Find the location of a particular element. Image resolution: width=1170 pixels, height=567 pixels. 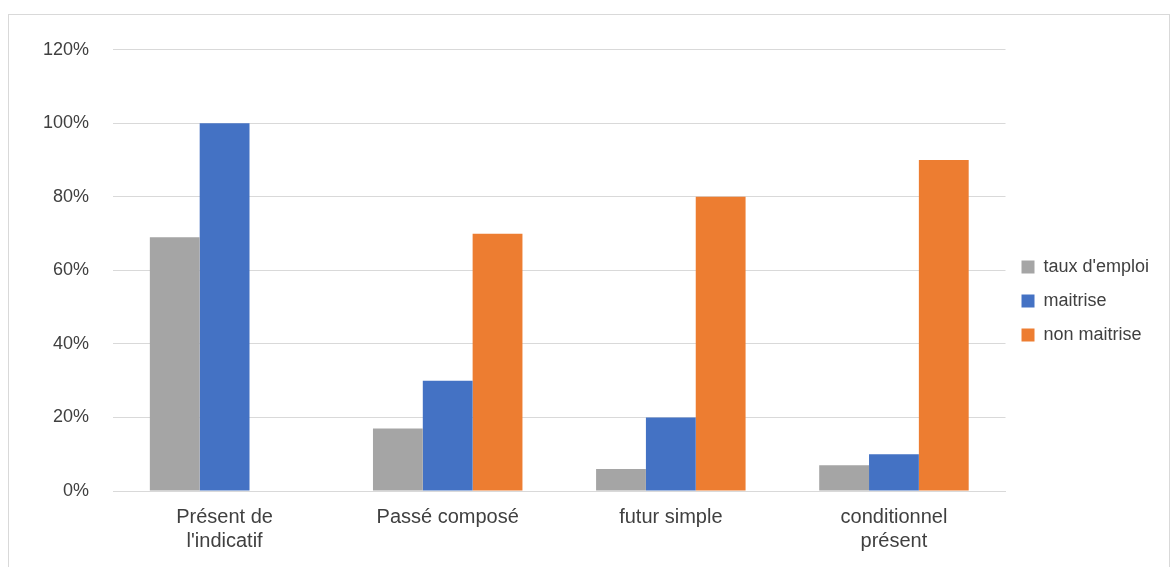

x-tick-label: Présent de l'indicatif is located at coordinates (224, 527).